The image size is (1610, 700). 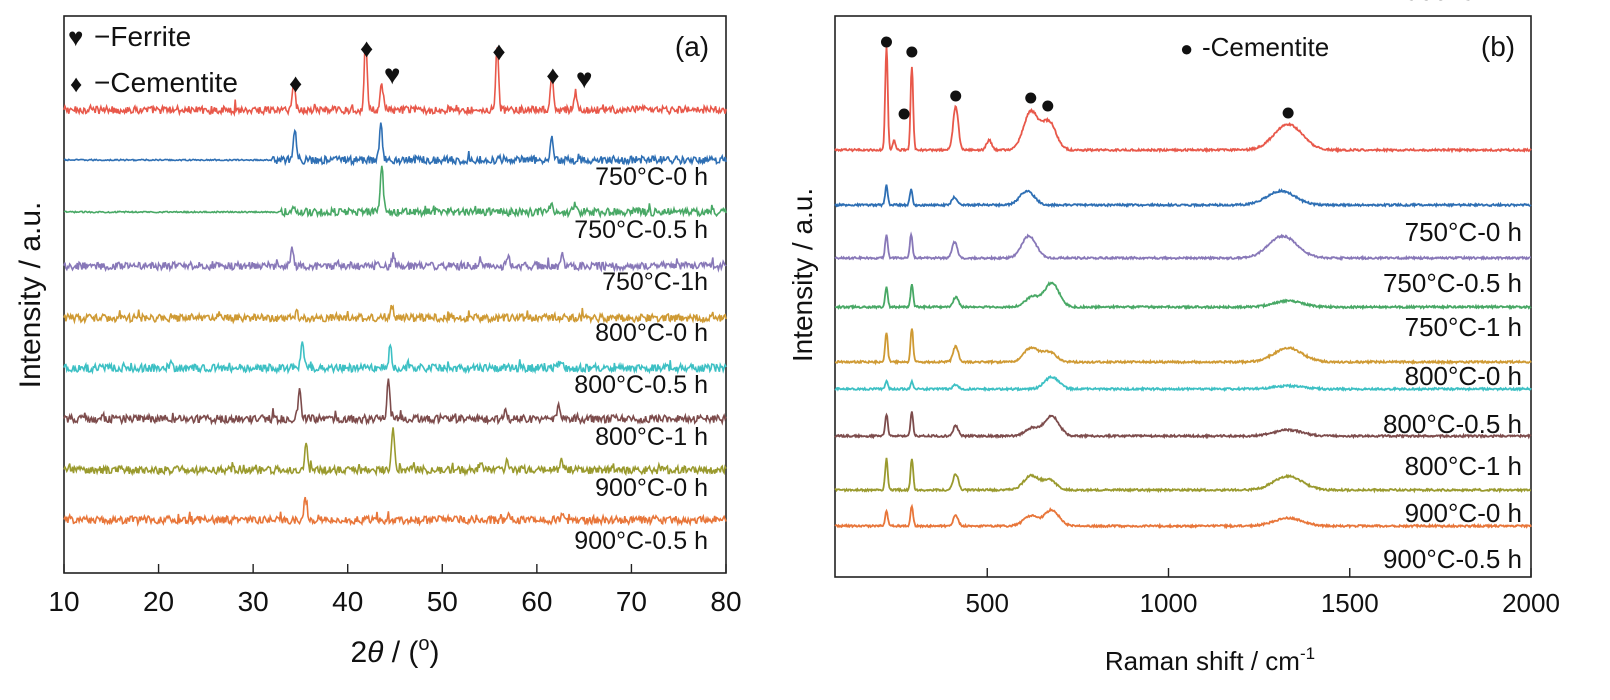 I want to click on panel-b-x-tick-label: 500, so click(x=987, y=603).